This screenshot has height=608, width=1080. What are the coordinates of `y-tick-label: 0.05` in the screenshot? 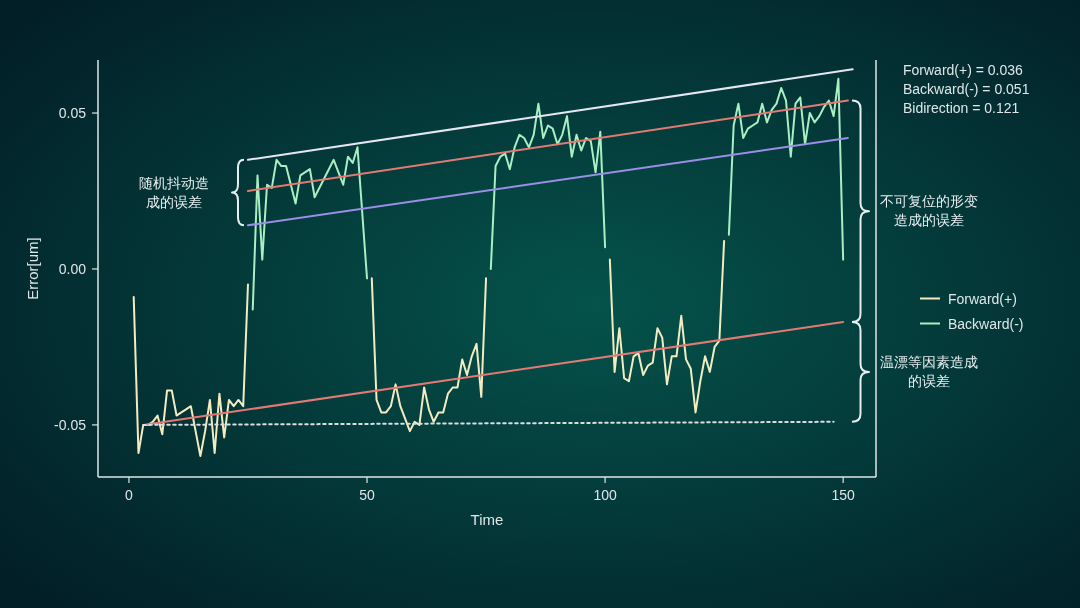 It's located at (72, 113).